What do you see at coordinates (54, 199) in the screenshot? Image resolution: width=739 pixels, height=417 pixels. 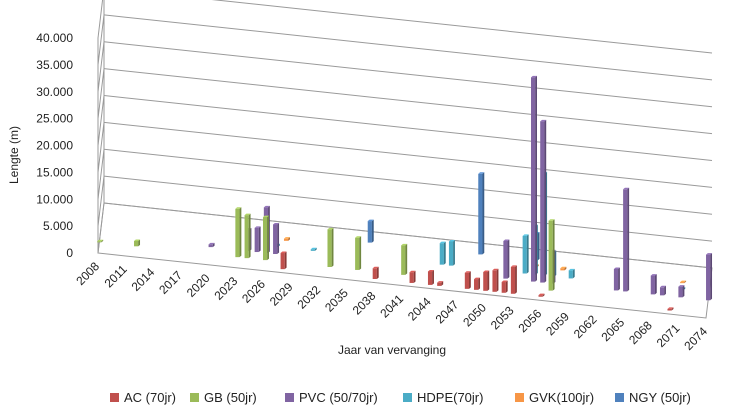 I see `y-tick-label: 10.000` at bounding box center [54, 199].